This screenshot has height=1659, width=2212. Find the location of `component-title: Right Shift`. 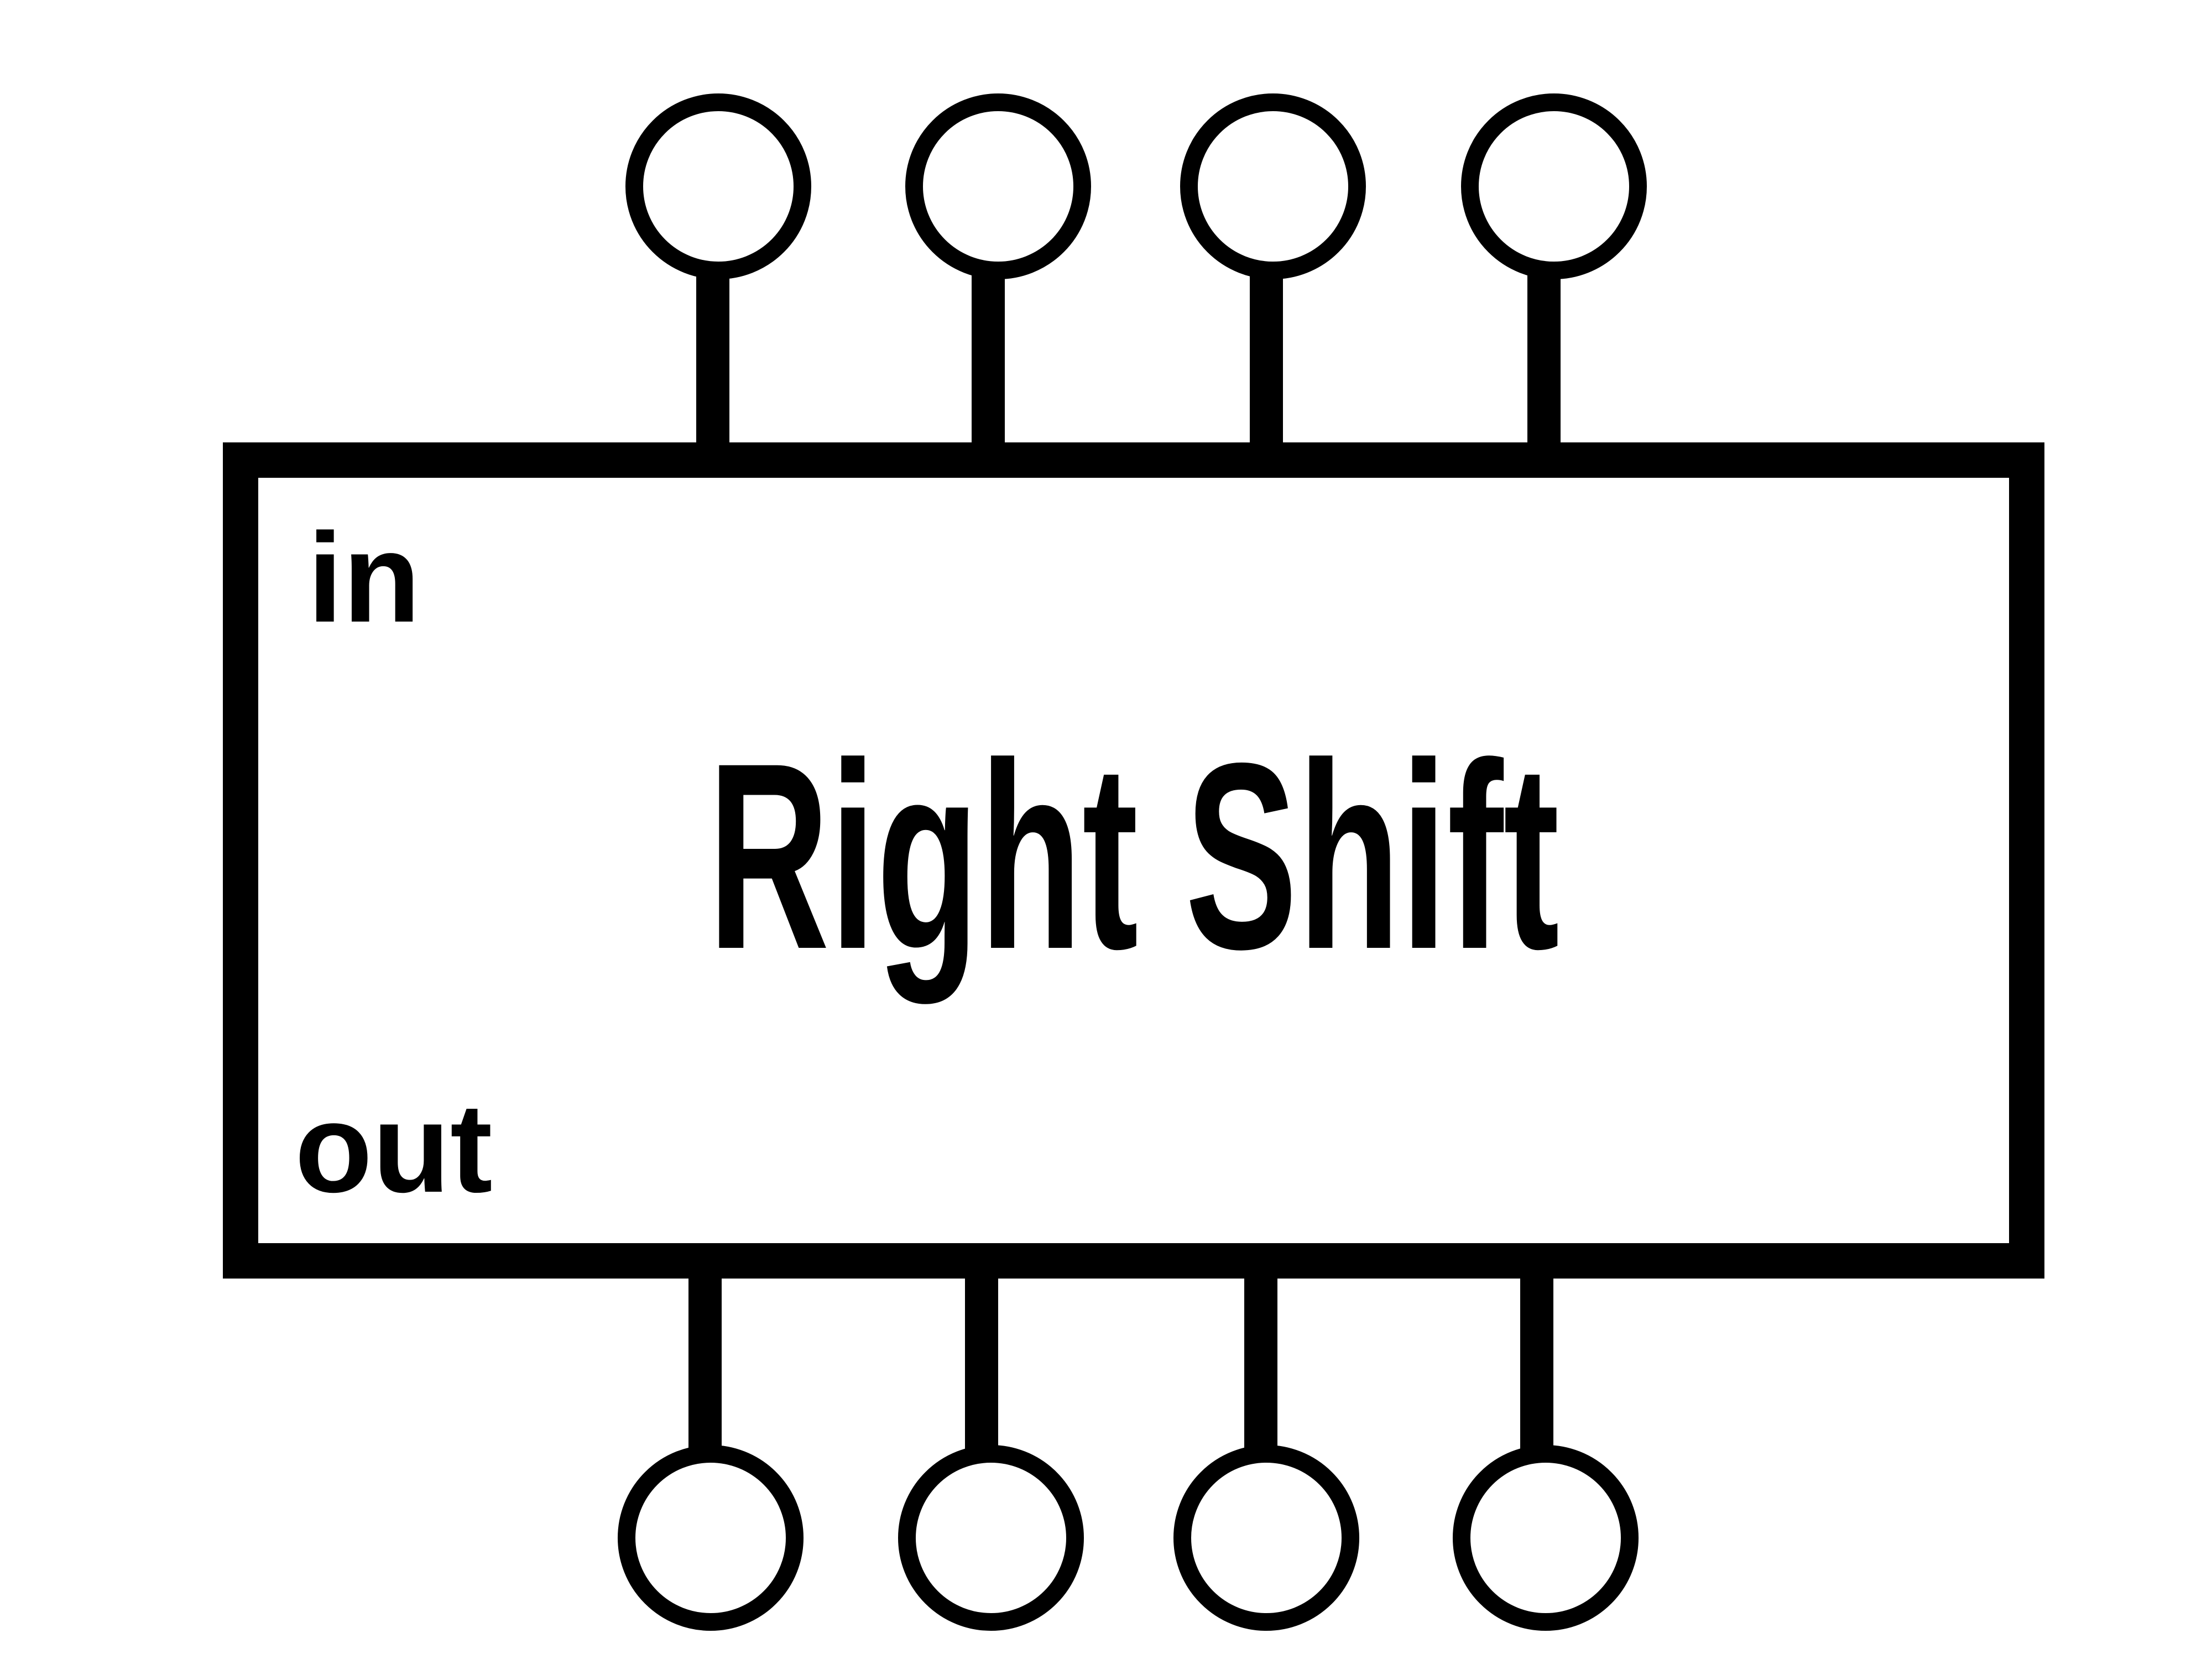

component-title: Right Shift is located at coordinates (1134, 857).